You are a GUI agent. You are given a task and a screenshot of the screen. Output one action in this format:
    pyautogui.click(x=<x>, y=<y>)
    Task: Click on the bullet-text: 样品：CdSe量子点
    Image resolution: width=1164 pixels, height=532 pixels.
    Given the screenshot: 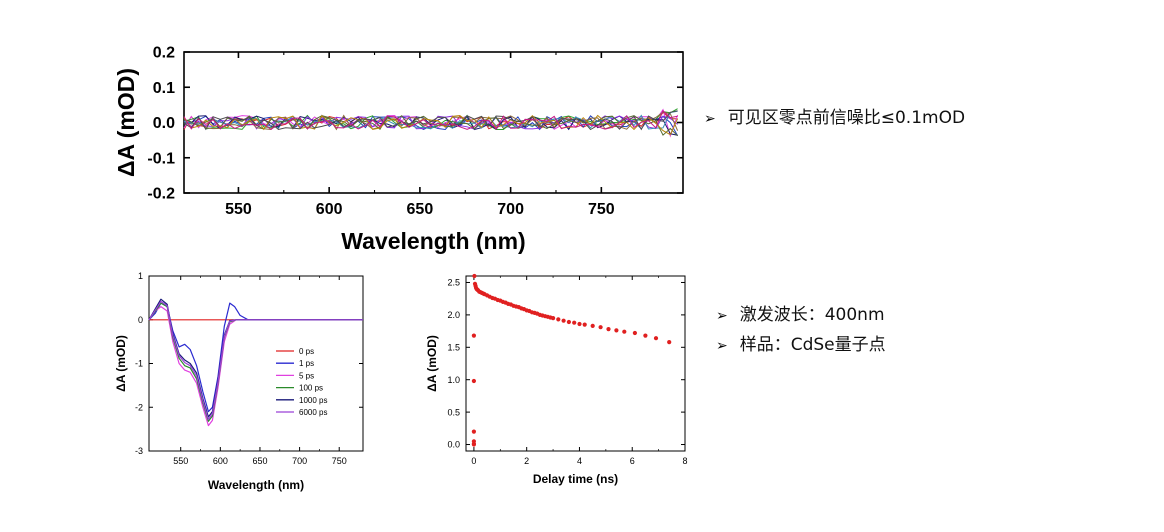 What is the action you would take?
    pyautogui.click(x=812, y=345)
    